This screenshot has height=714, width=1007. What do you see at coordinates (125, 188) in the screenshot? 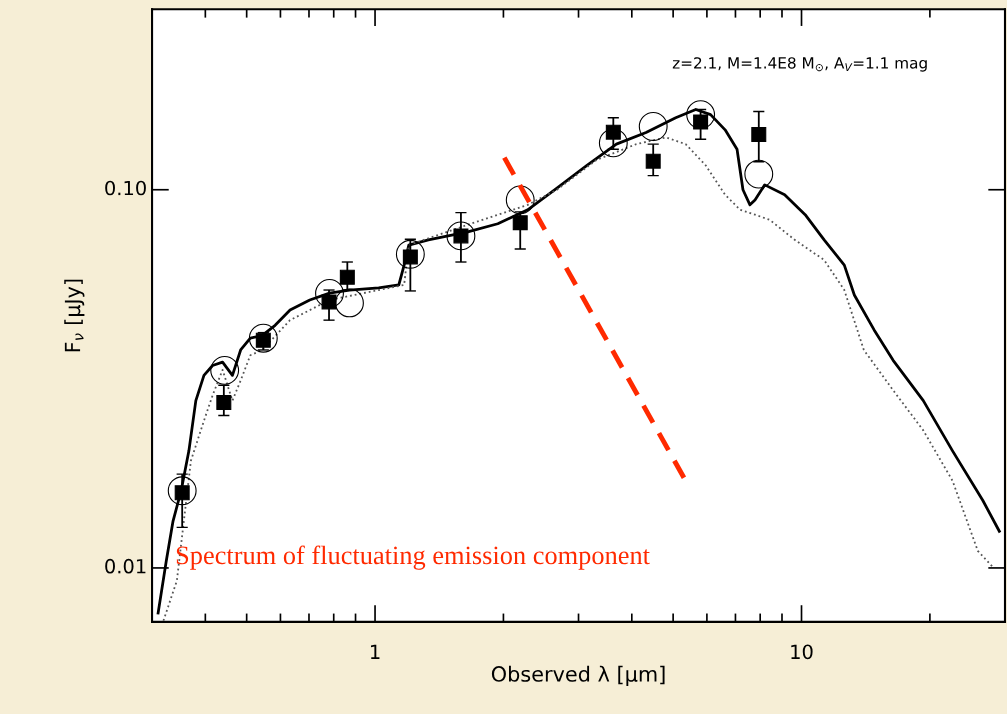
I see `y-tick-label: 0.10` at bounding box center [125, 188].